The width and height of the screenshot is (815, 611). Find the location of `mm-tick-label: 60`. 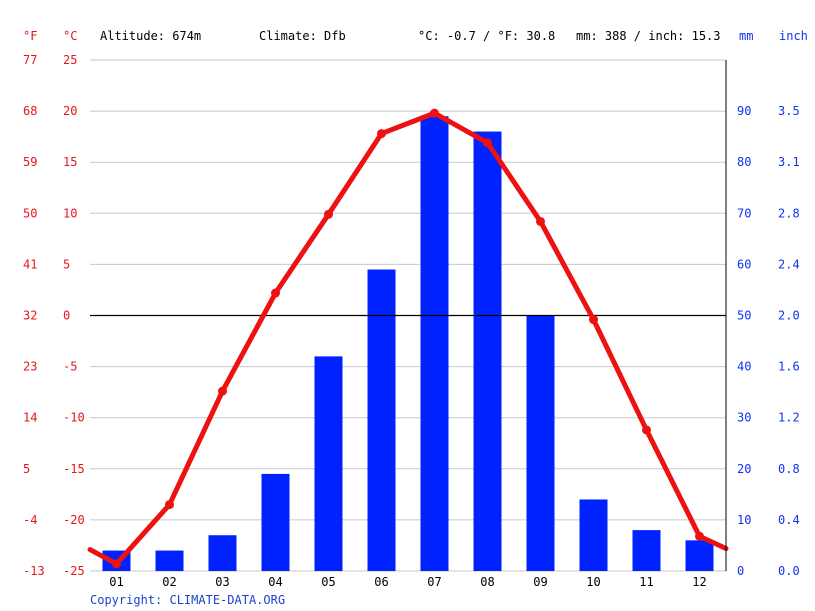

mm-tick-label: 60 is located at coordinates (744, 264).